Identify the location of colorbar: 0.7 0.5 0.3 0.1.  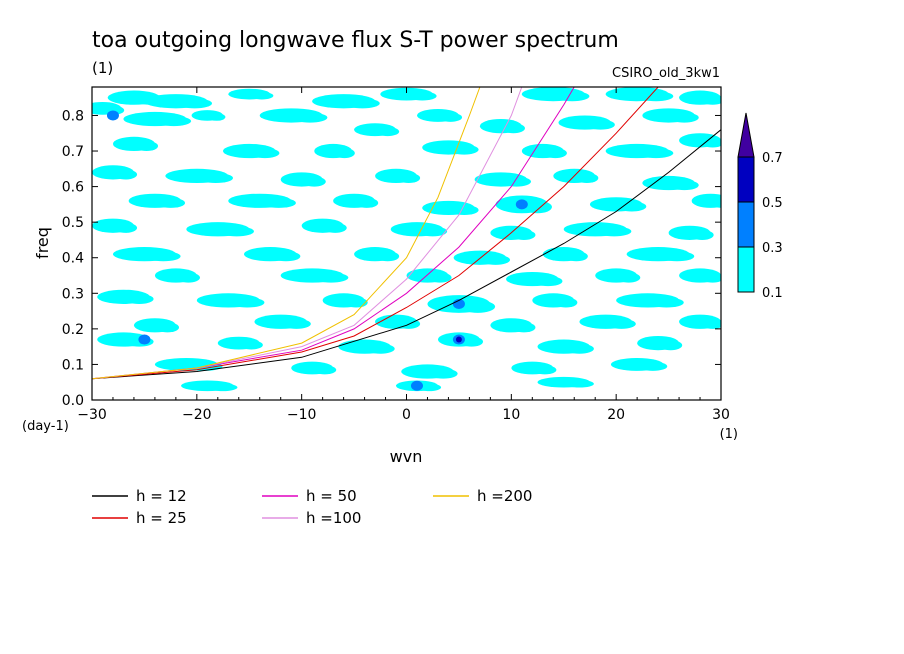
(760, 206).